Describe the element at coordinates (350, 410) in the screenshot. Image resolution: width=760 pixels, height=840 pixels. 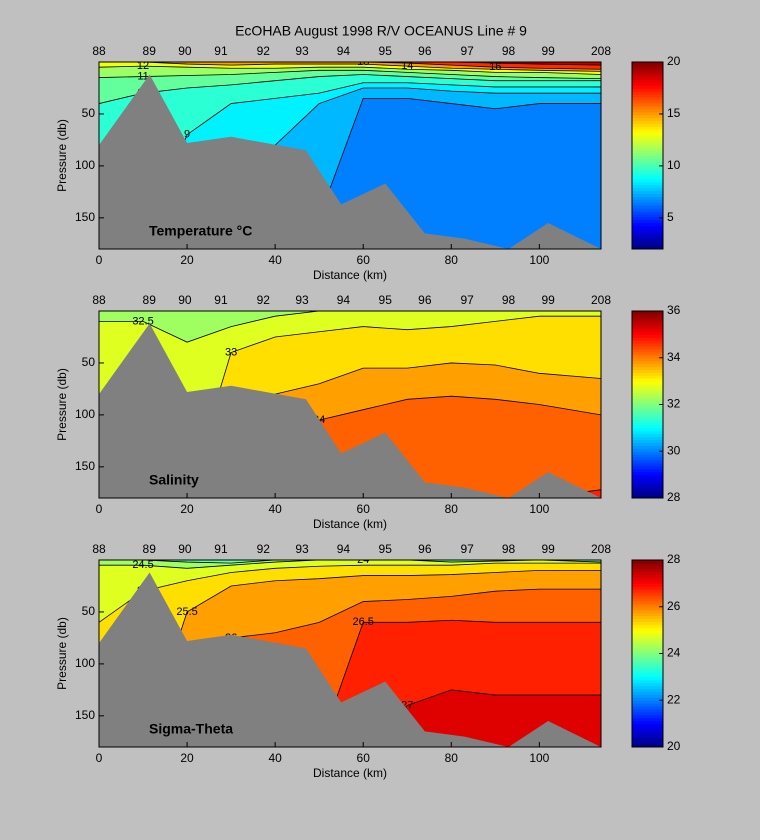
I see `bathymetry` at that location.